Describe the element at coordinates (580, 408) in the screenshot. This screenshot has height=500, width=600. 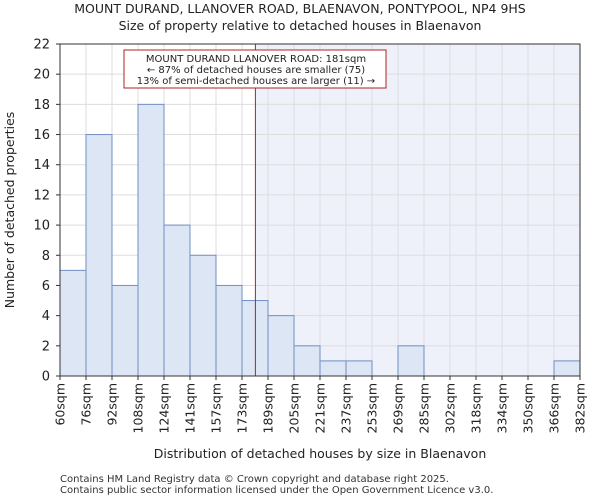
I see `x-tick-label: 382sqm` at that location.